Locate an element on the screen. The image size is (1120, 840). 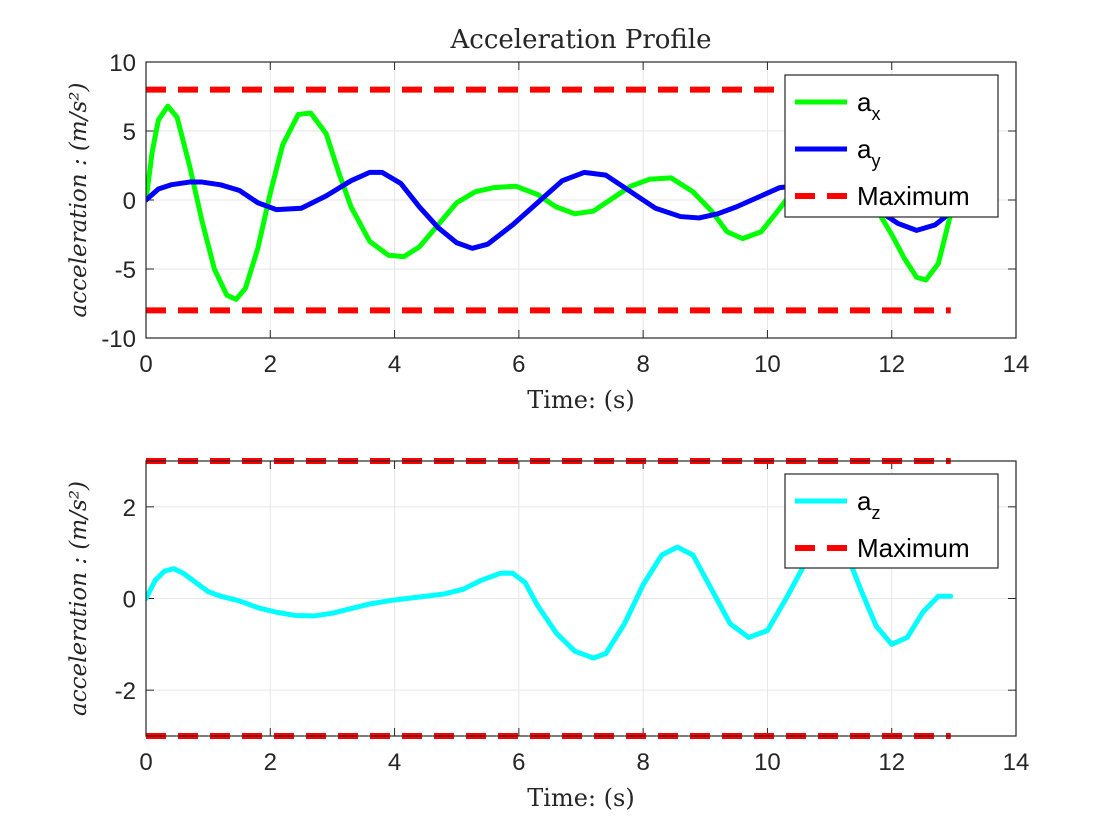
y-tick-label: 10 is located at coordinates (122, 63).